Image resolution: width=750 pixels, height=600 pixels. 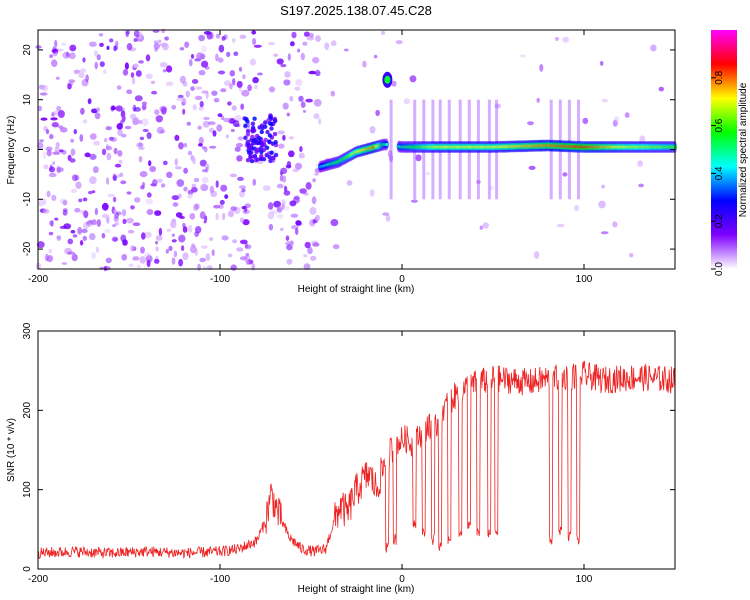 What do you see at coordinates (719, 269) in the screenshot?
I see `colorbar-tick-label: 0.0` at bounding box center [719, 269].